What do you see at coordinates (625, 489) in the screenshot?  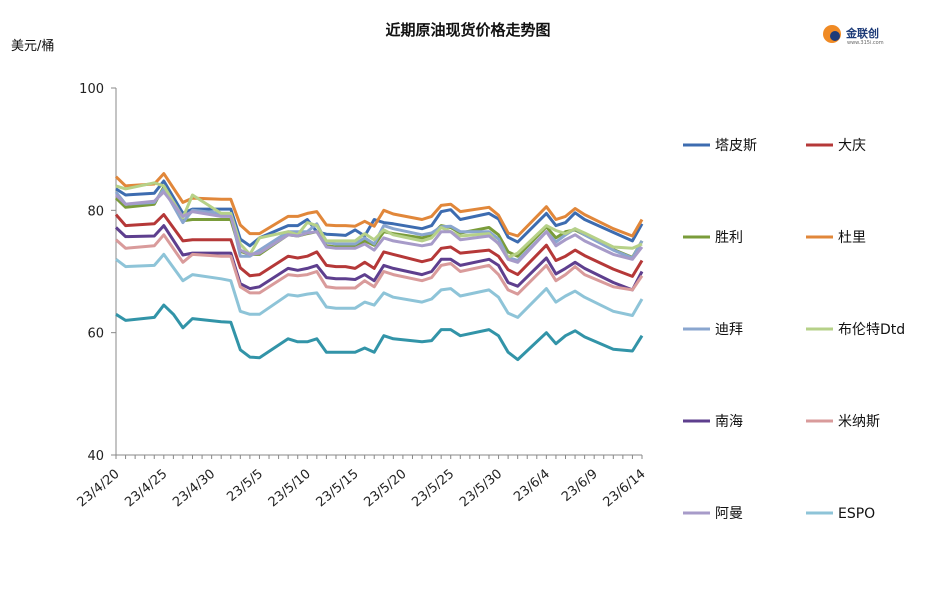 I see `x-tick-label: 23/6/14` at bounding box center [625, 489].